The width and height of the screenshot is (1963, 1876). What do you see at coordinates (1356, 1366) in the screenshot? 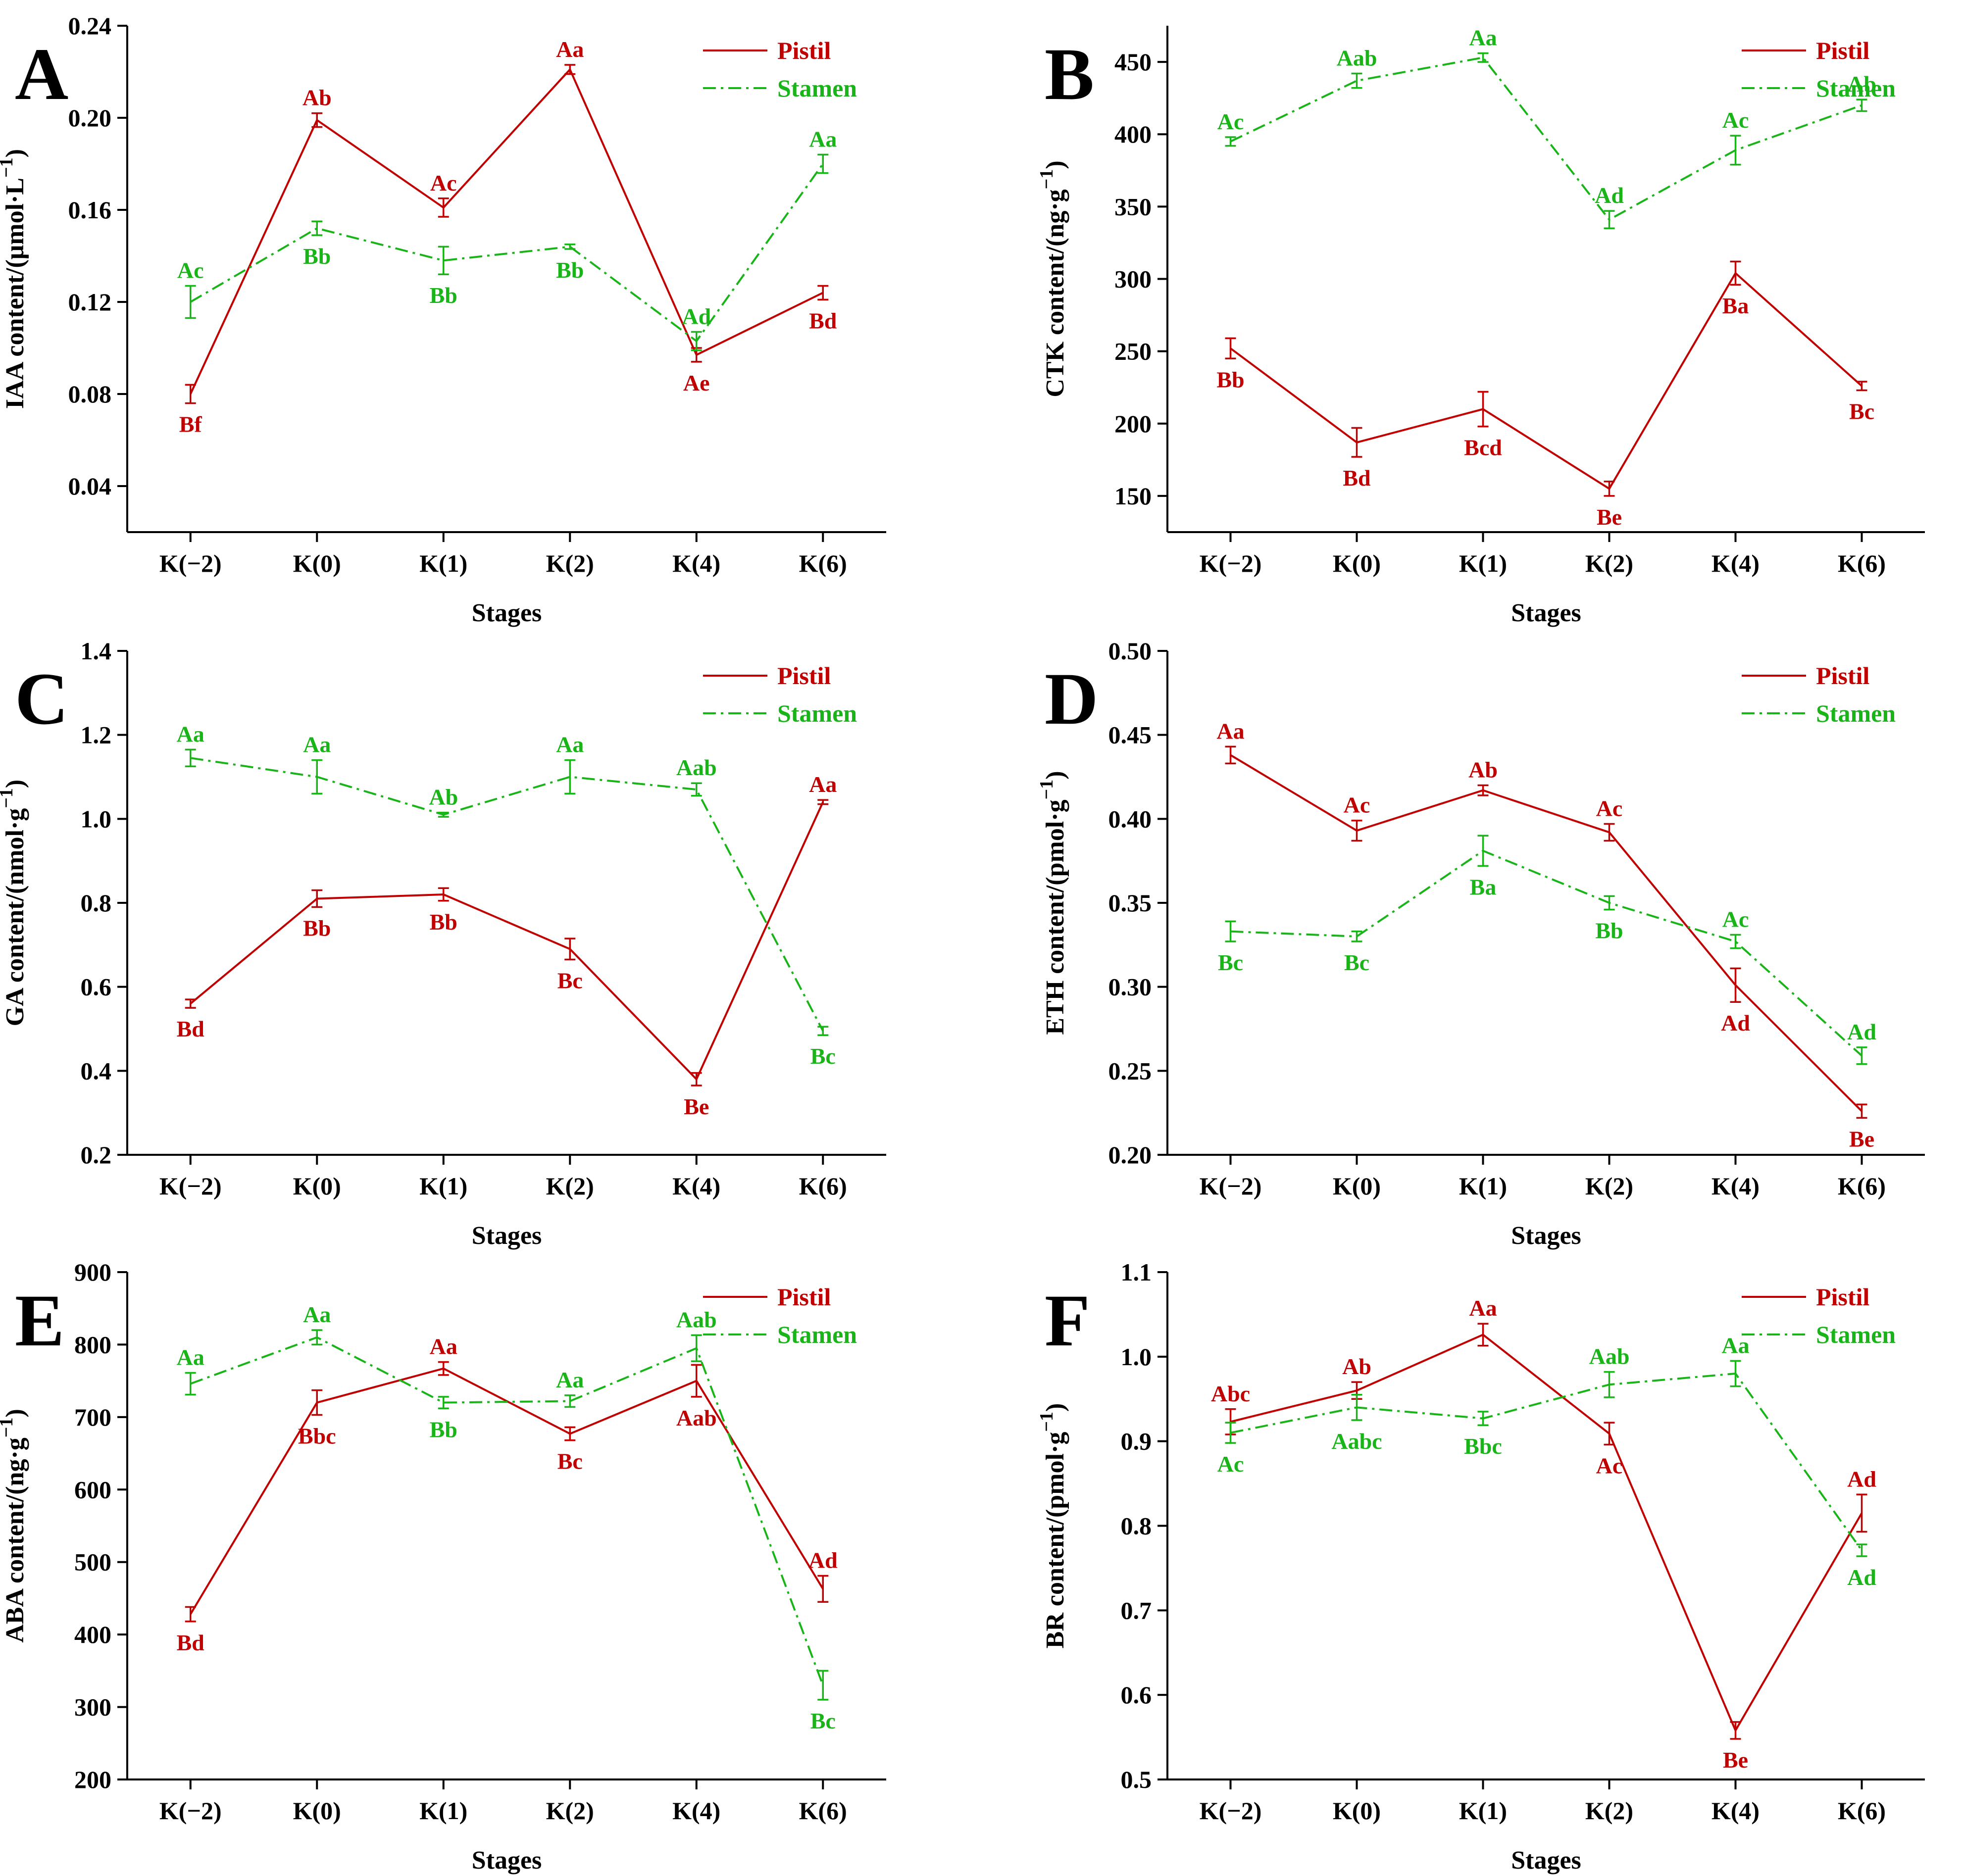
I see `pistil-data-label: Ab` at bounding box center [1356, 1366].